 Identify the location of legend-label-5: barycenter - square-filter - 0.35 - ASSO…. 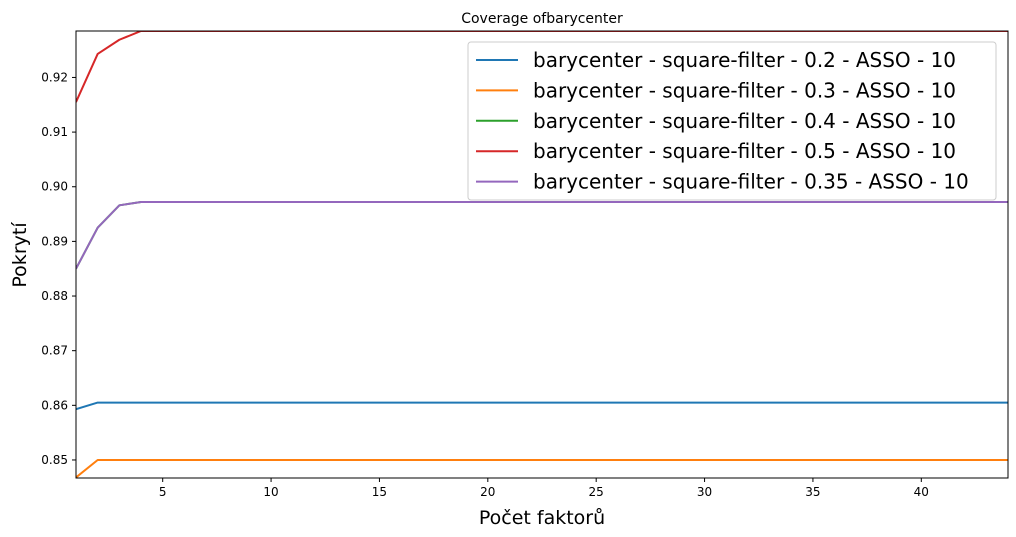
(751, 182).